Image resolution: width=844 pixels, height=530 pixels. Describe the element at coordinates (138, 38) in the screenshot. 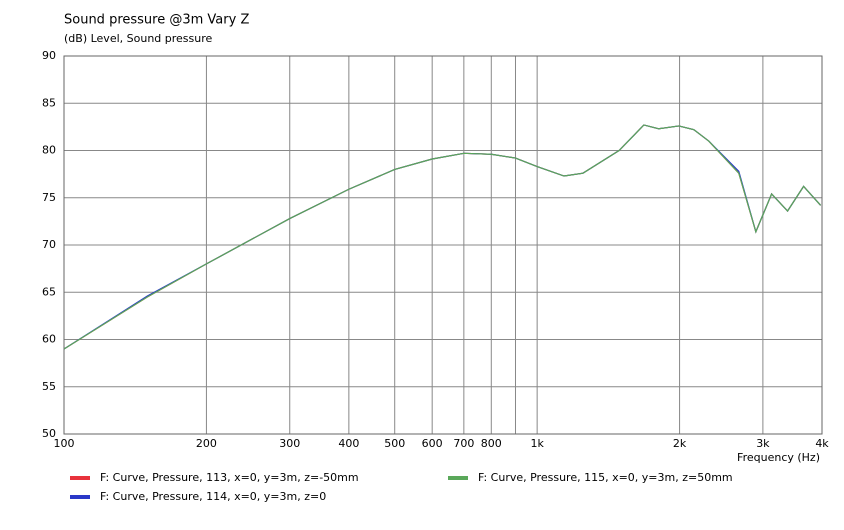

I see `chart-subtitle: (dB) Level, Sound pressure` at that location.